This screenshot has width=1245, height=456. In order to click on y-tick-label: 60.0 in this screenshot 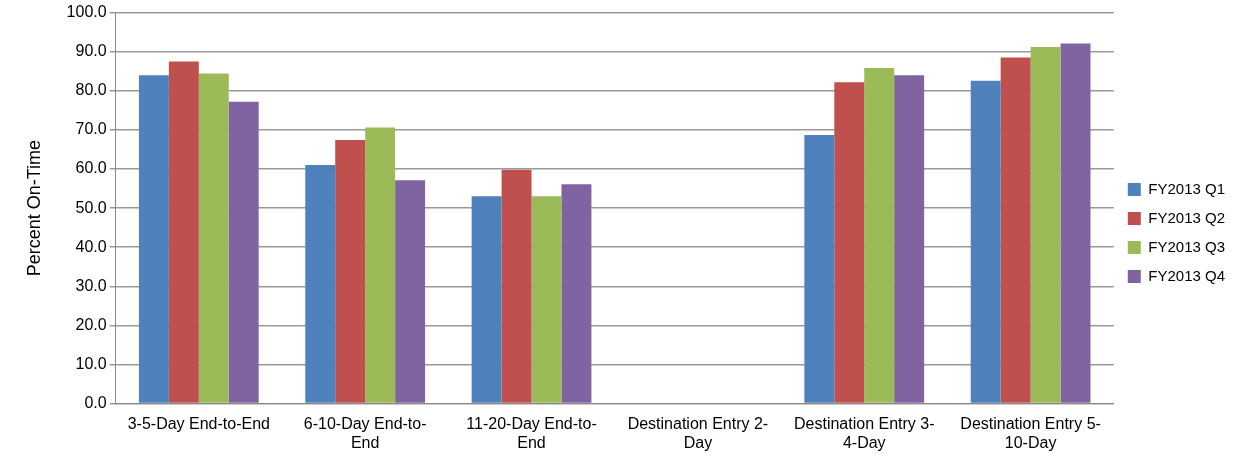, I will do `click(91, 168)`.